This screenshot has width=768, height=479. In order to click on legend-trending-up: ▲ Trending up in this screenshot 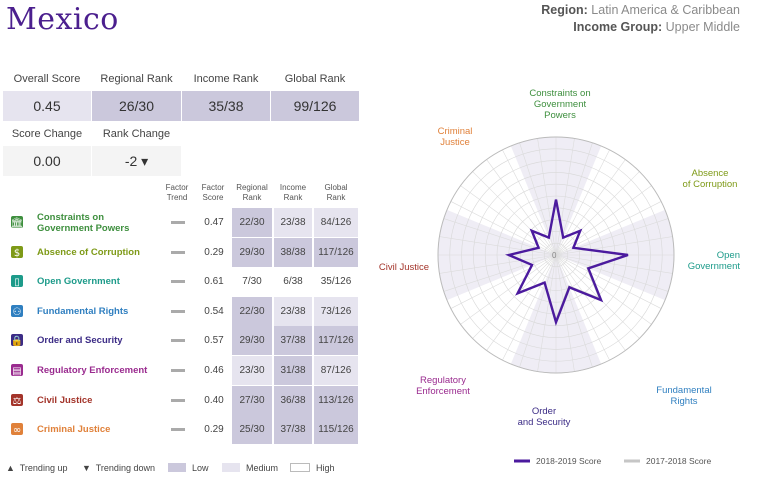, I will do `click(37, 468)`.